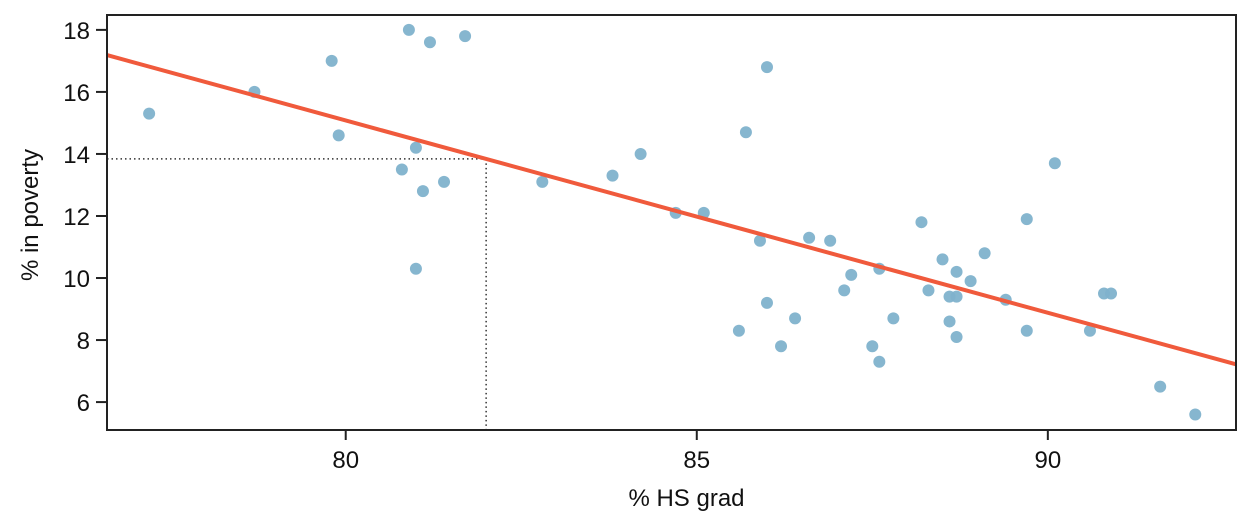 The image size is (1253, 529). What do you see at coordinates (76, 279) in the screenshot?
I see `y-tick-label: 10` at bounding box center [76, 279].